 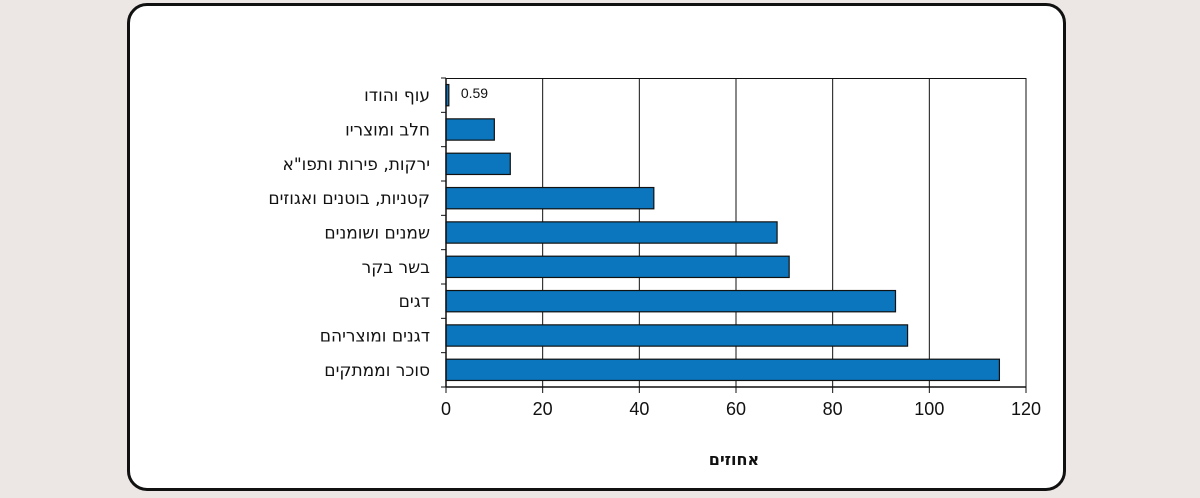 What do you see at coordinates (349, 199) in the screenshot?
I see `category-label-3: קטניות, בוטנים ואגוזים` at bounding box center [349, 199].